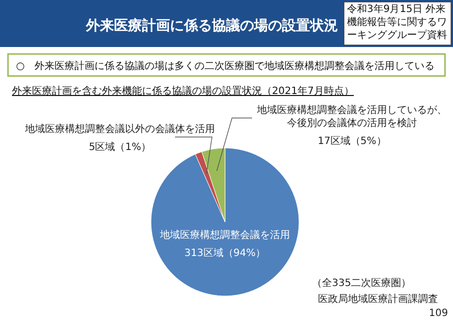 Image resolution: width=453 pixels, height=320 pixels. What do you see at coordinates (378, 299) in the screenshot?
I see `text: 医政局地域医療計画課調査` at bounding box center [378, 299].